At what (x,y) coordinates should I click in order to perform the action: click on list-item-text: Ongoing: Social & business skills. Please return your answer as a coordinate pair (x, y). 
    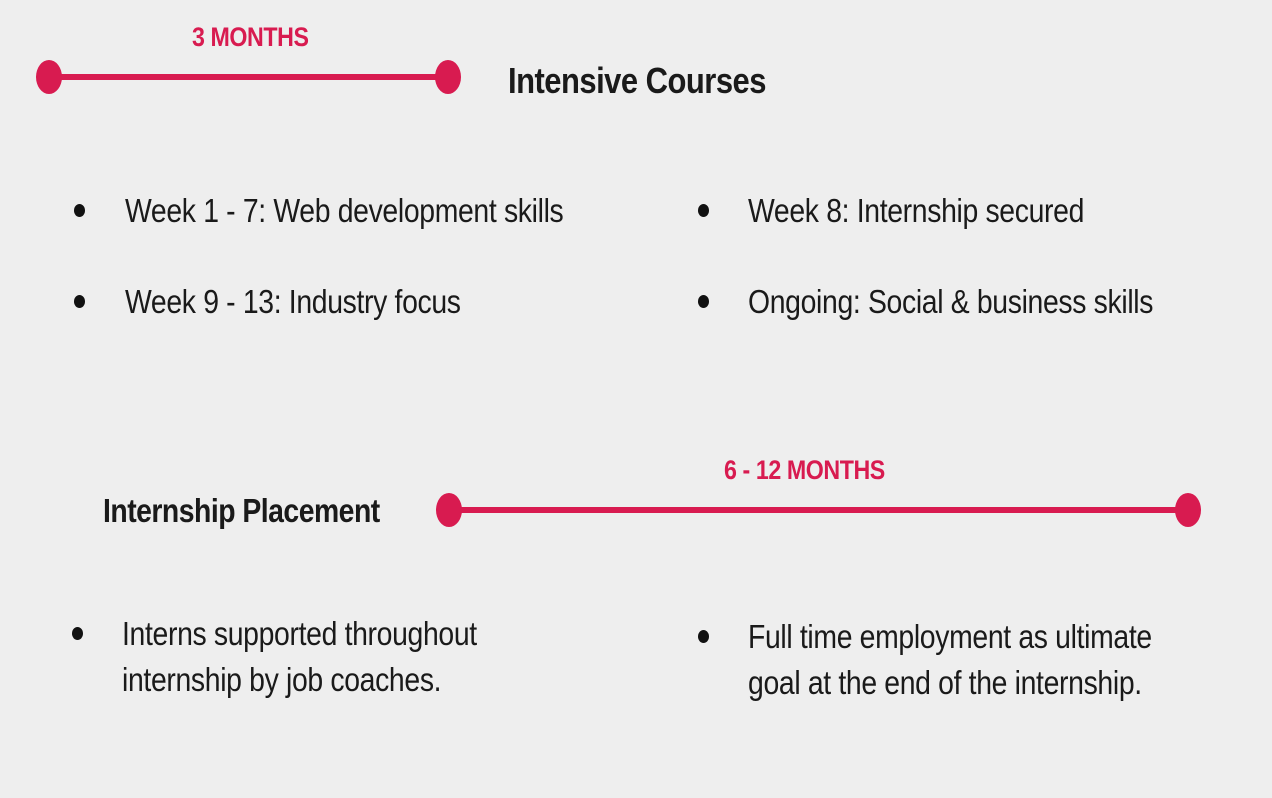
    Looking at the image, I should click on (951, 301).